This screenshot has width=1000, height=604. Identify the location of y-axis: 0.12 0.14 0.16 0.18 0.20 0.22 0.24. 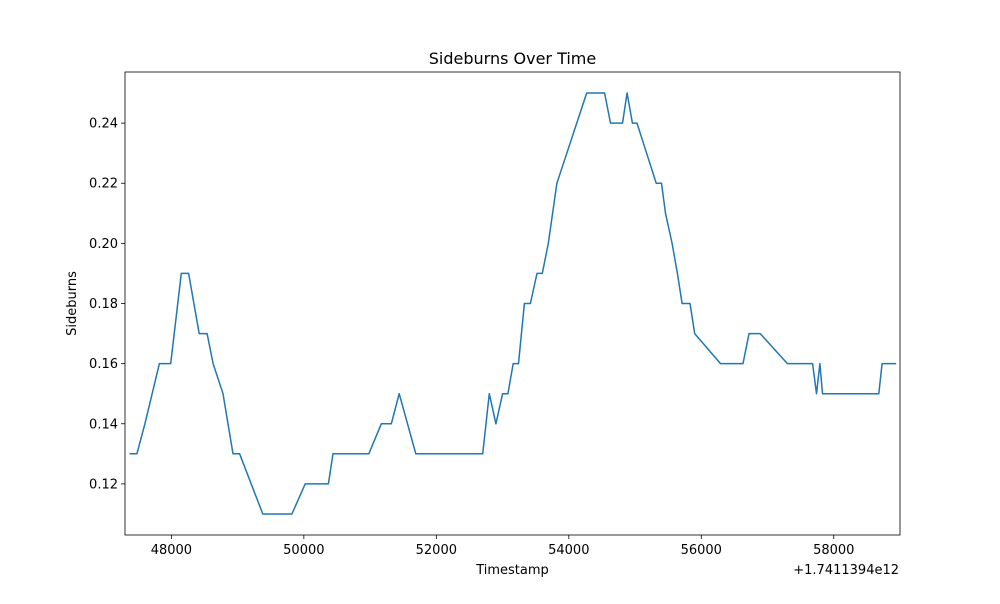
(107, 304).